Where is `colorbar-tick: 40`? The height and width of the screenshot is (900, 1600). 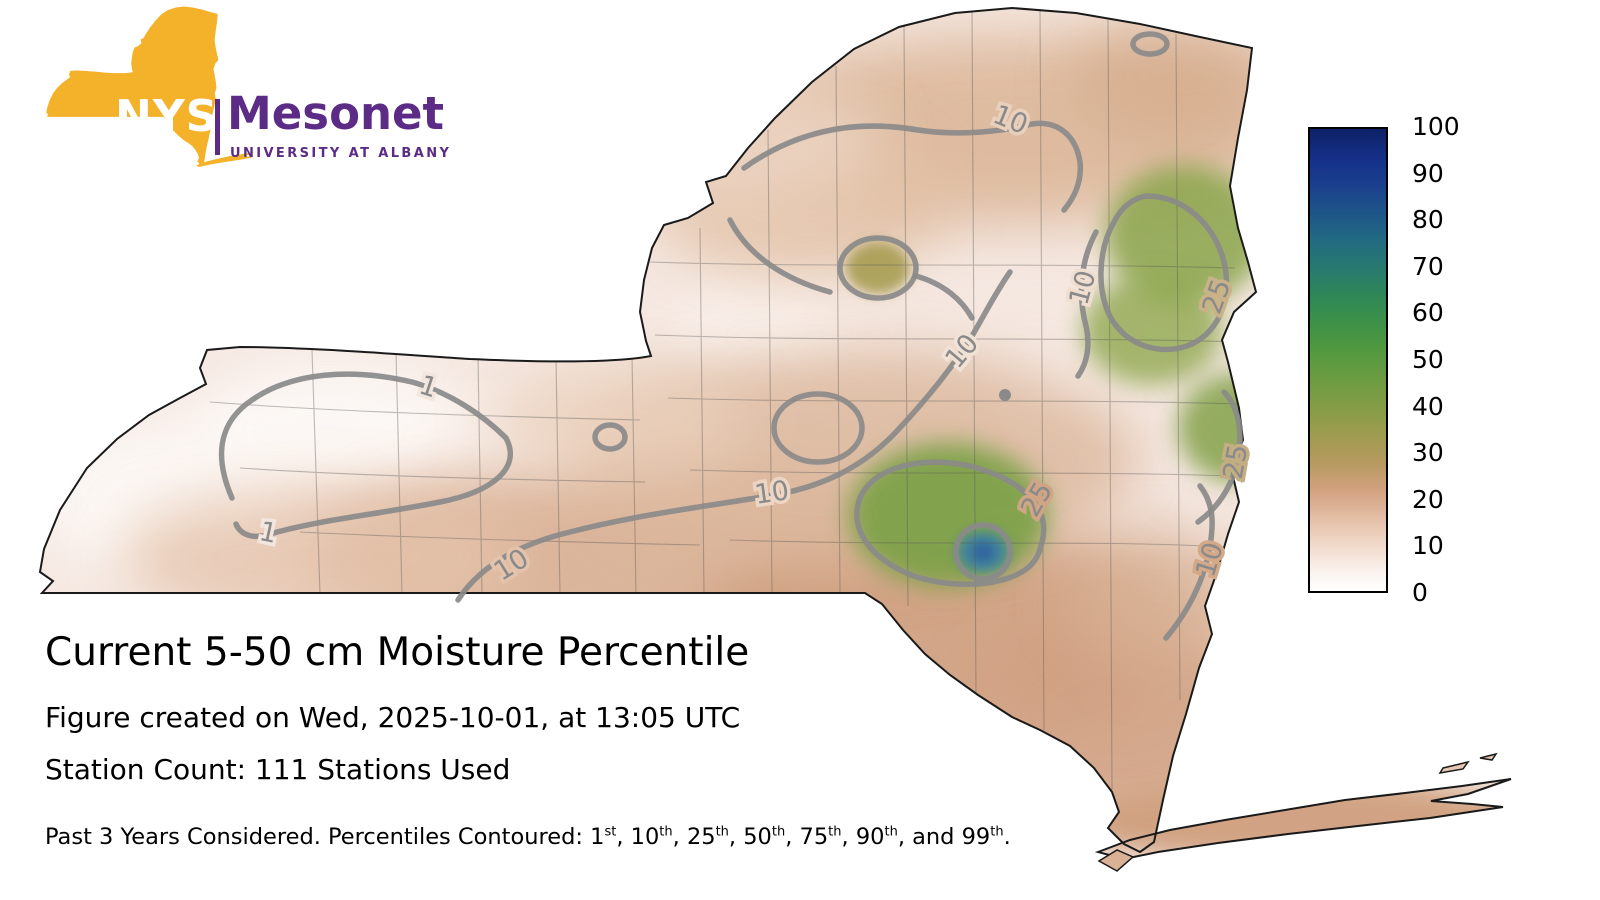
colorbar-tick: 40 is located at coordinates (1428, 406).